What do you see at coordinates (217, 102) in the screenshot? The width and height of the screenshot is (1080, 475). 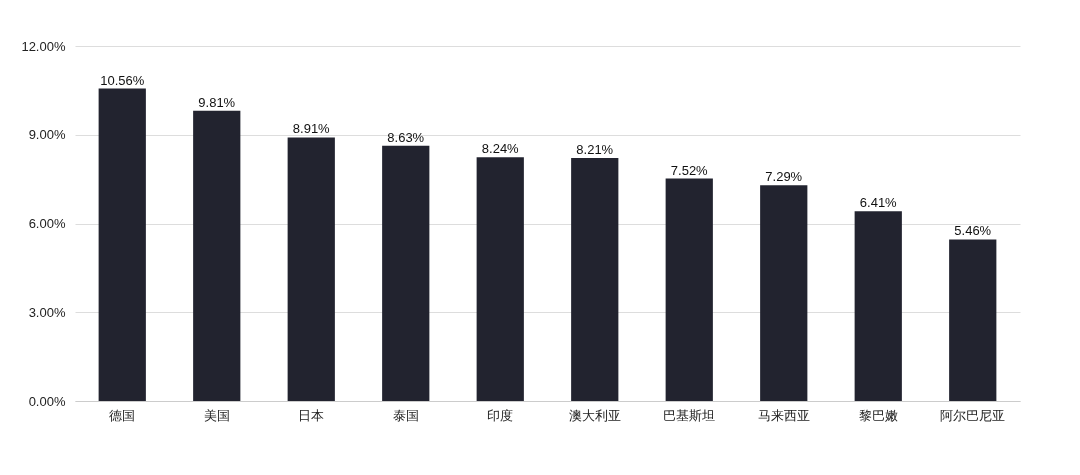 I see `data-label: 9.81%` at bounding box center [217, 102].